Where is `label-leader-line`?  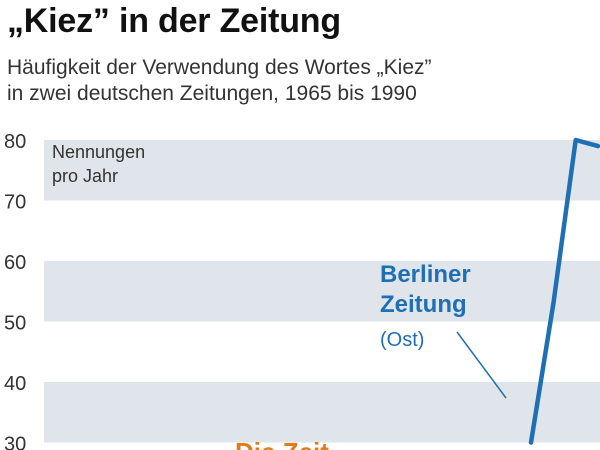 label-leader-line is located at coordinates (481, 365).